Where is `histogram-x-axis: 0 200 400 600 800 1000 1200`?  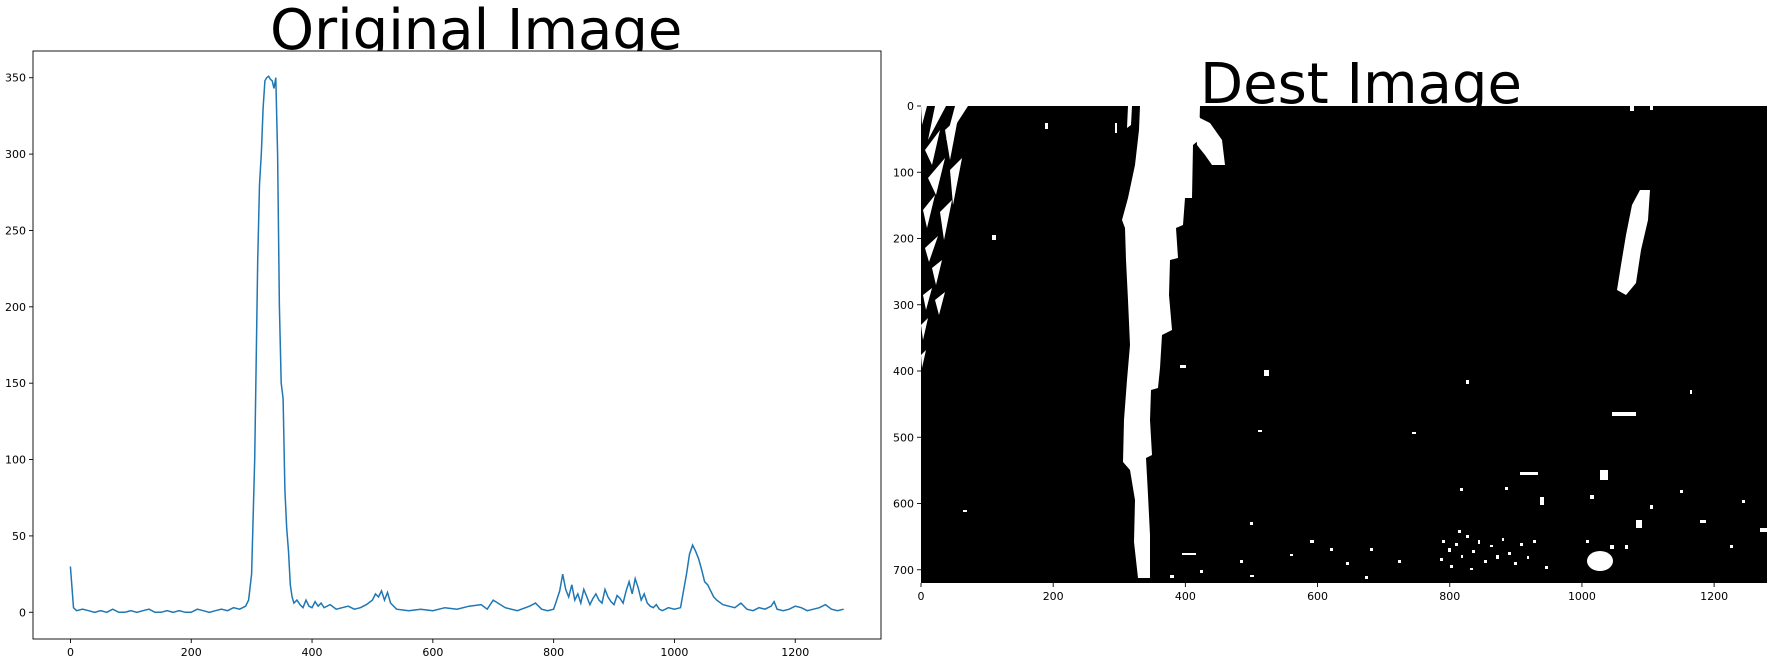
histogram-x-axis: 0 200 400 600 800 1000 1200 is located at coordinates (438, 648).